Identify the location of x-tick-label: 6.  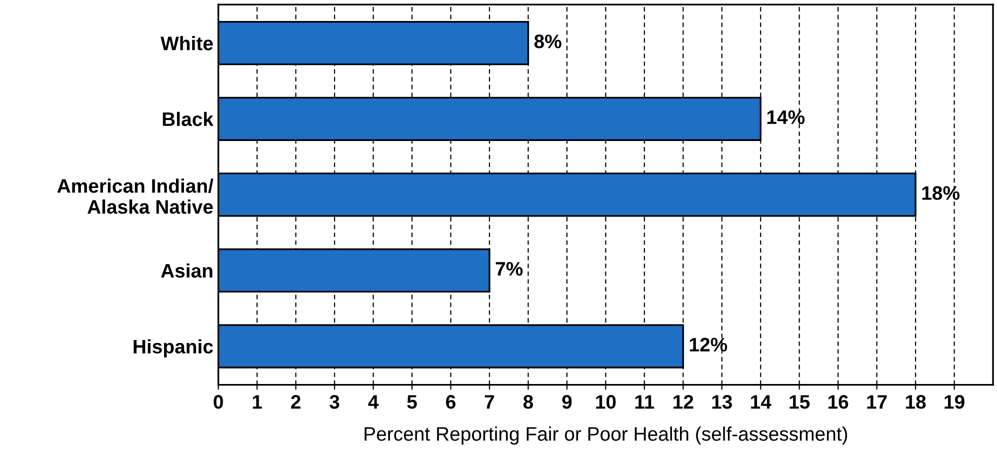
(451, 402).